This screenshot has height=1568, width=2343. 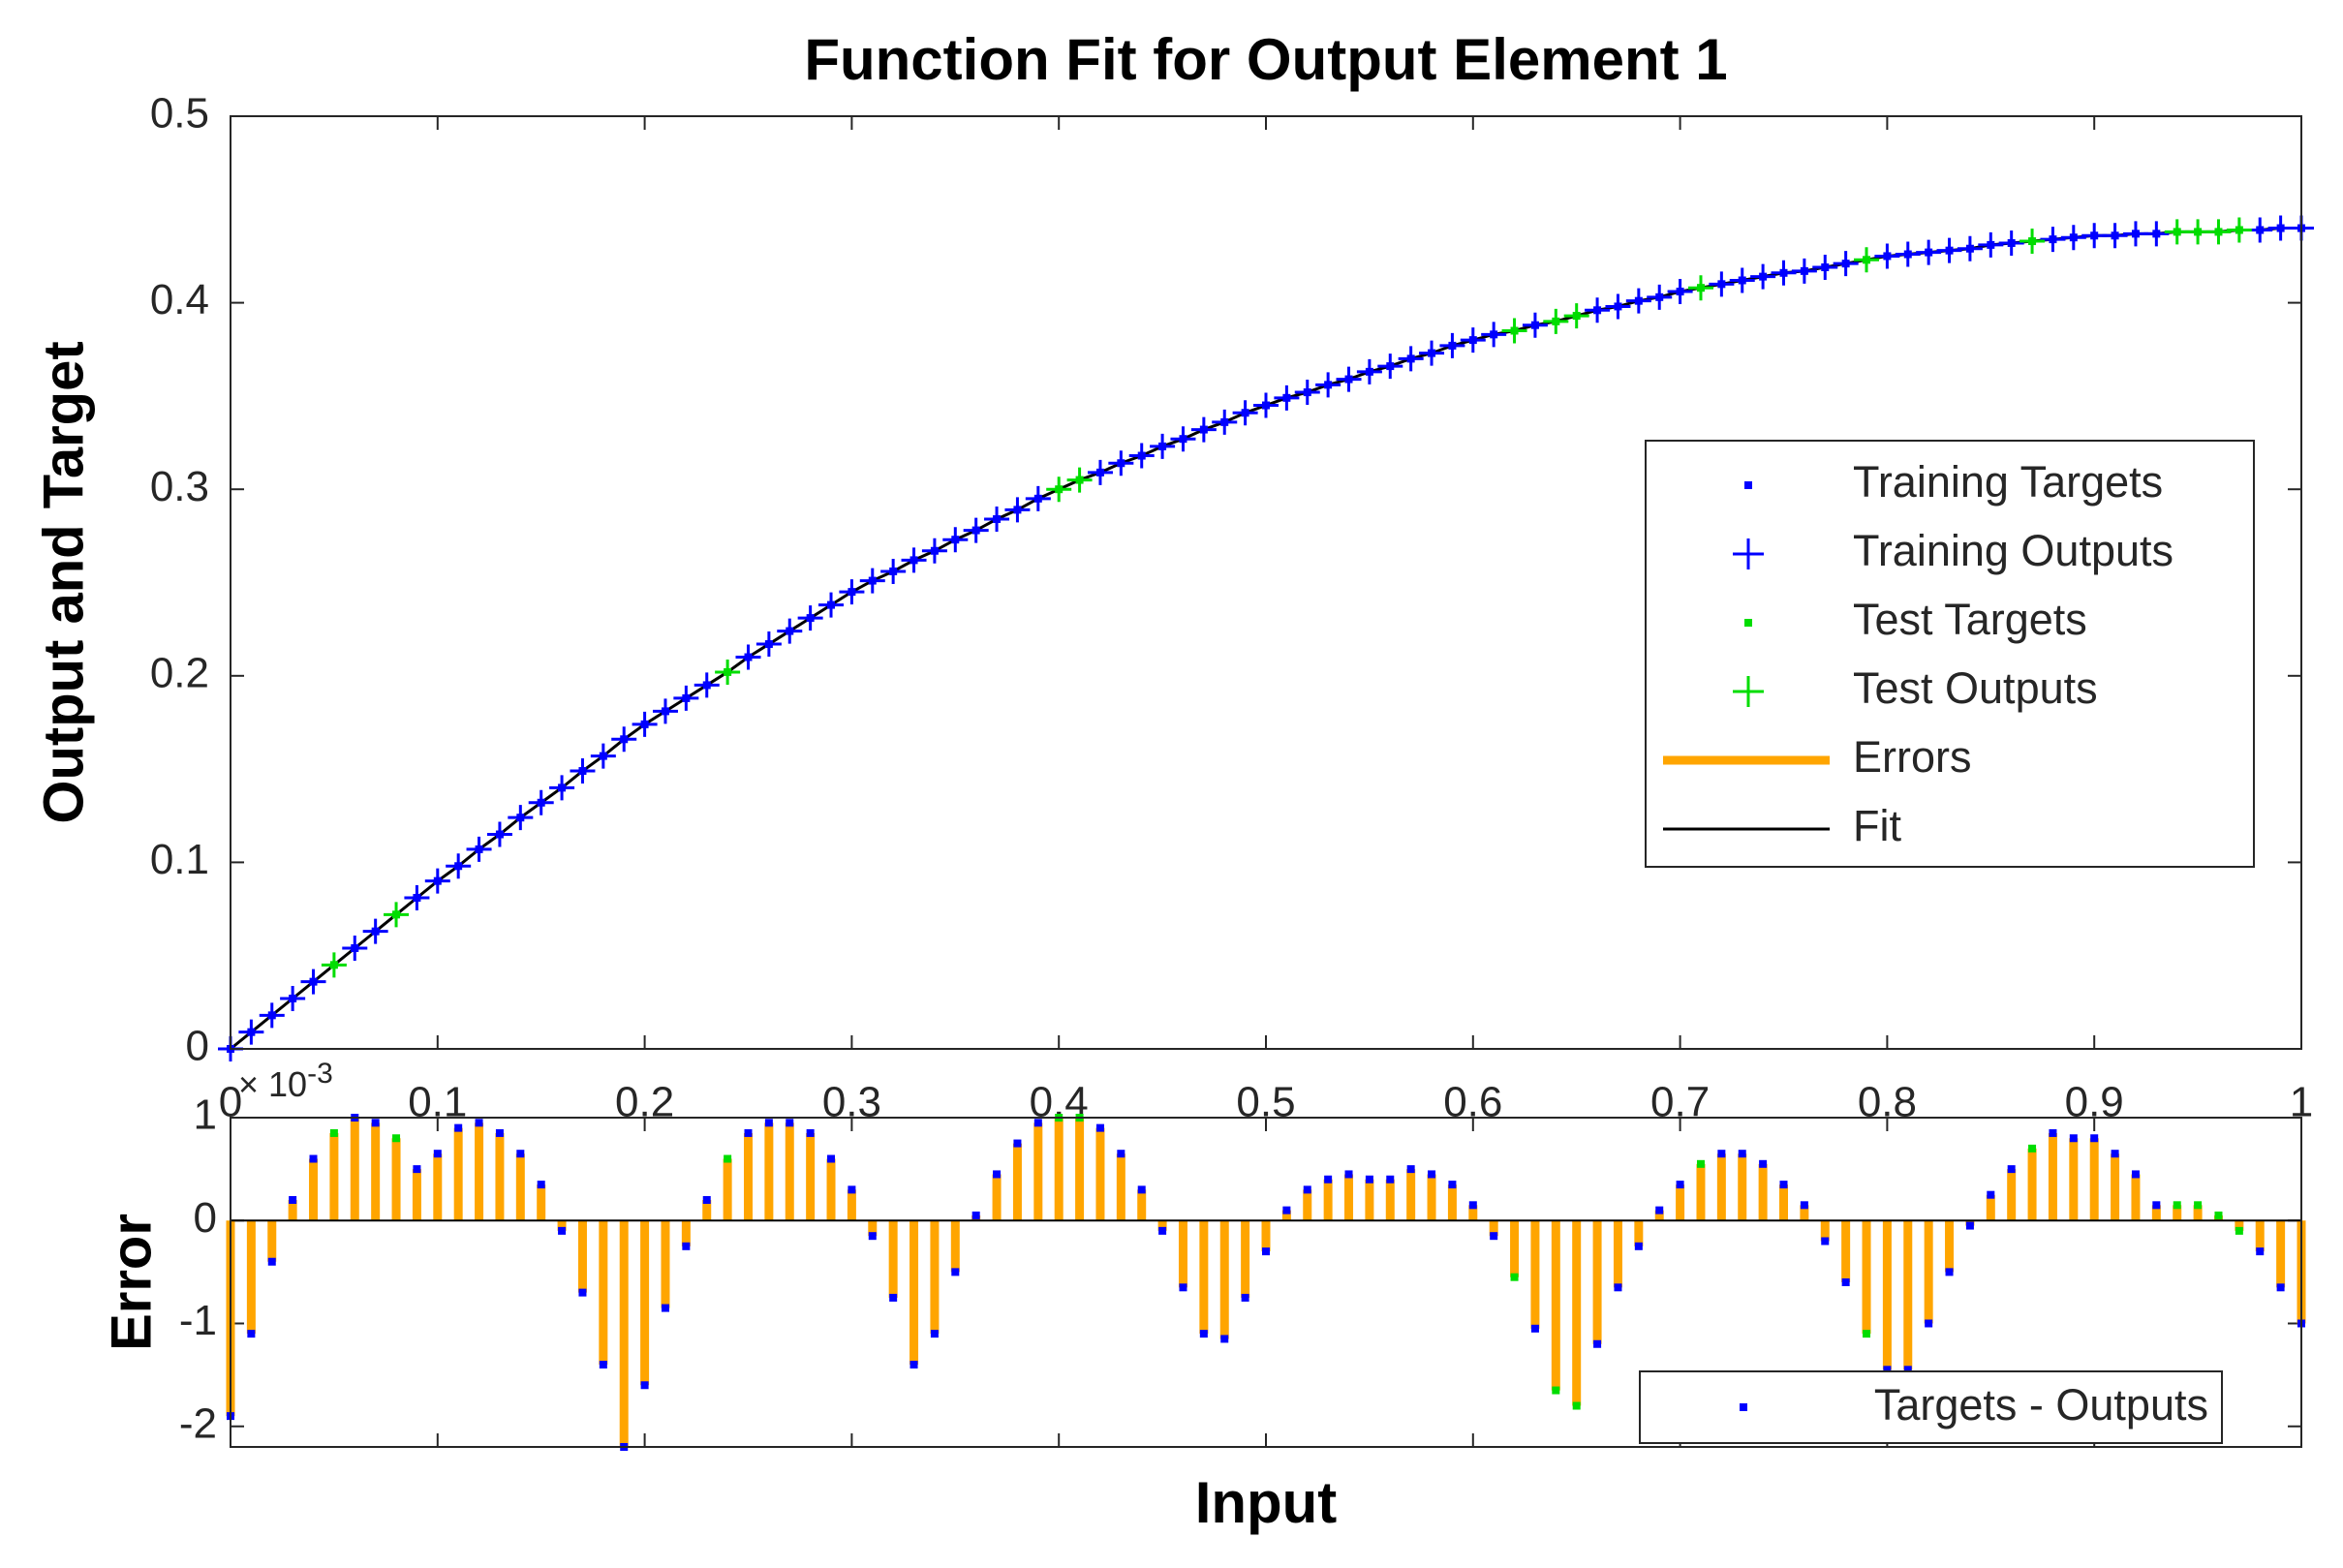 I want to click on legend-label: Test Targets, so click(x=1970, y=619).